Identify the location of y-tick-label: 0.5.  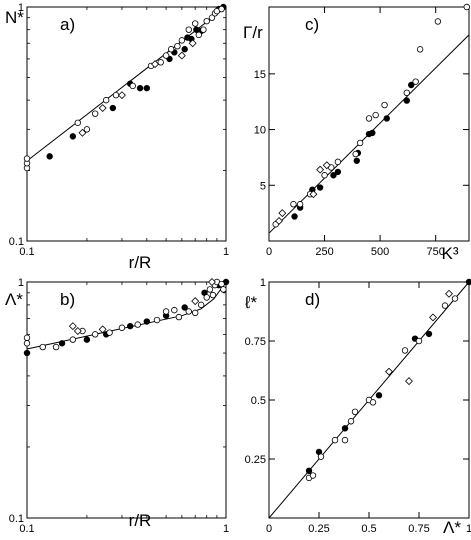
(258, 401).